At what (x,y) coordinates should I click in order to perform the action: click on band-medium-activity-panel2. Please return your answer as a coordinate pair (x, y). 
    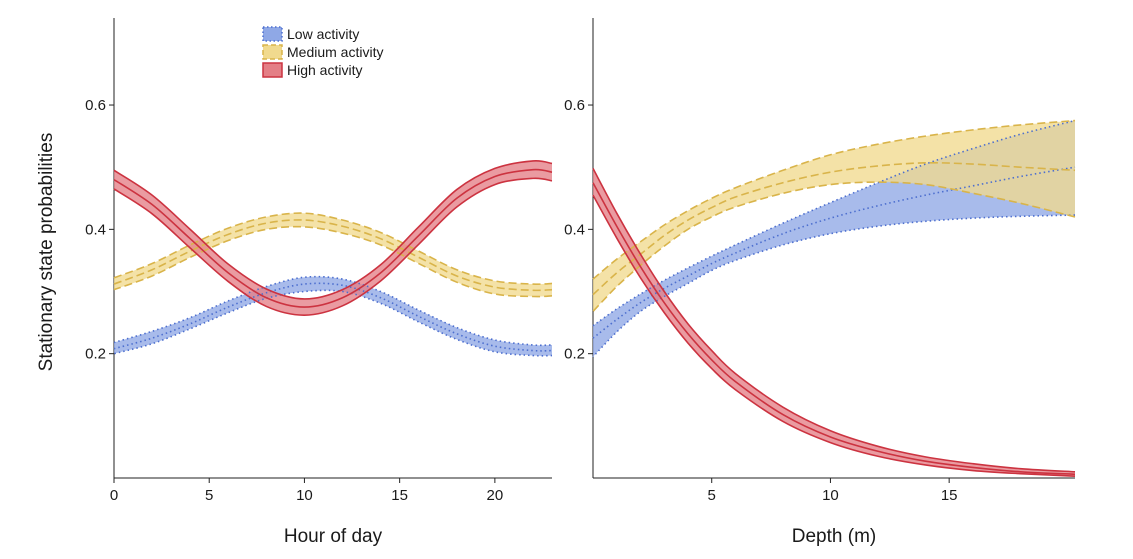
    Looking at the image, I should click on (834, 216).